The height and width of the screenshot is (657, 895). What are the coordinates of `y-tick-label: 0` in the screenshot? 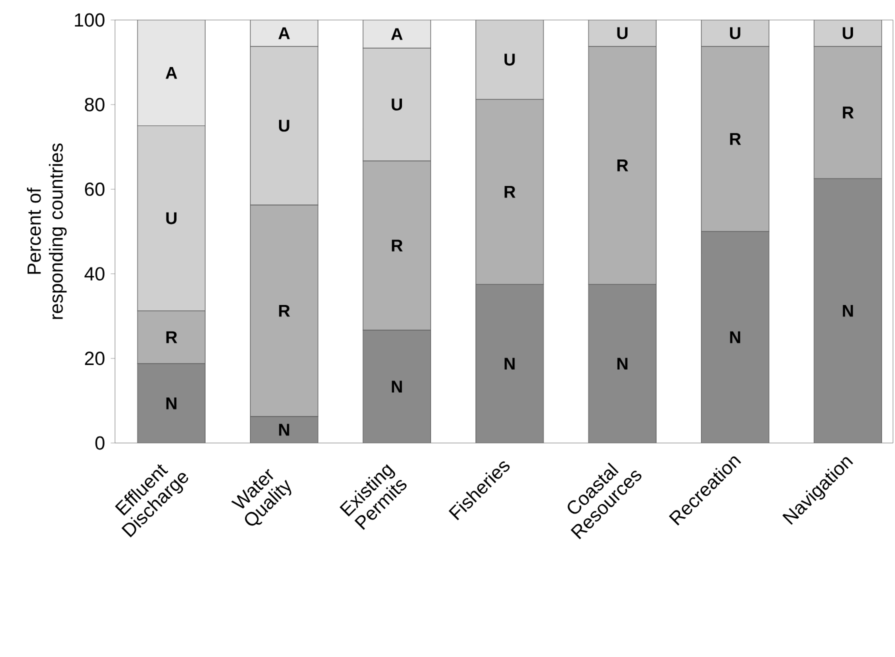 It's located at (99, 443).